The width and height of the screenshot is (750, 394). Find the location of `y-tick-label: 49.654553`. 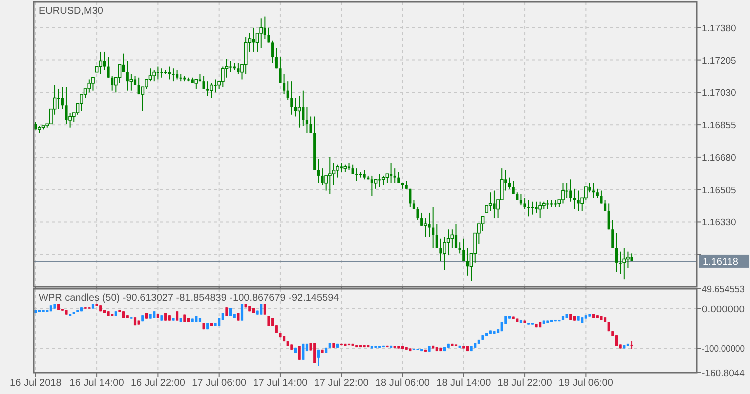

y-tick-label: 49.654553 is located at coordinates (724, 290).